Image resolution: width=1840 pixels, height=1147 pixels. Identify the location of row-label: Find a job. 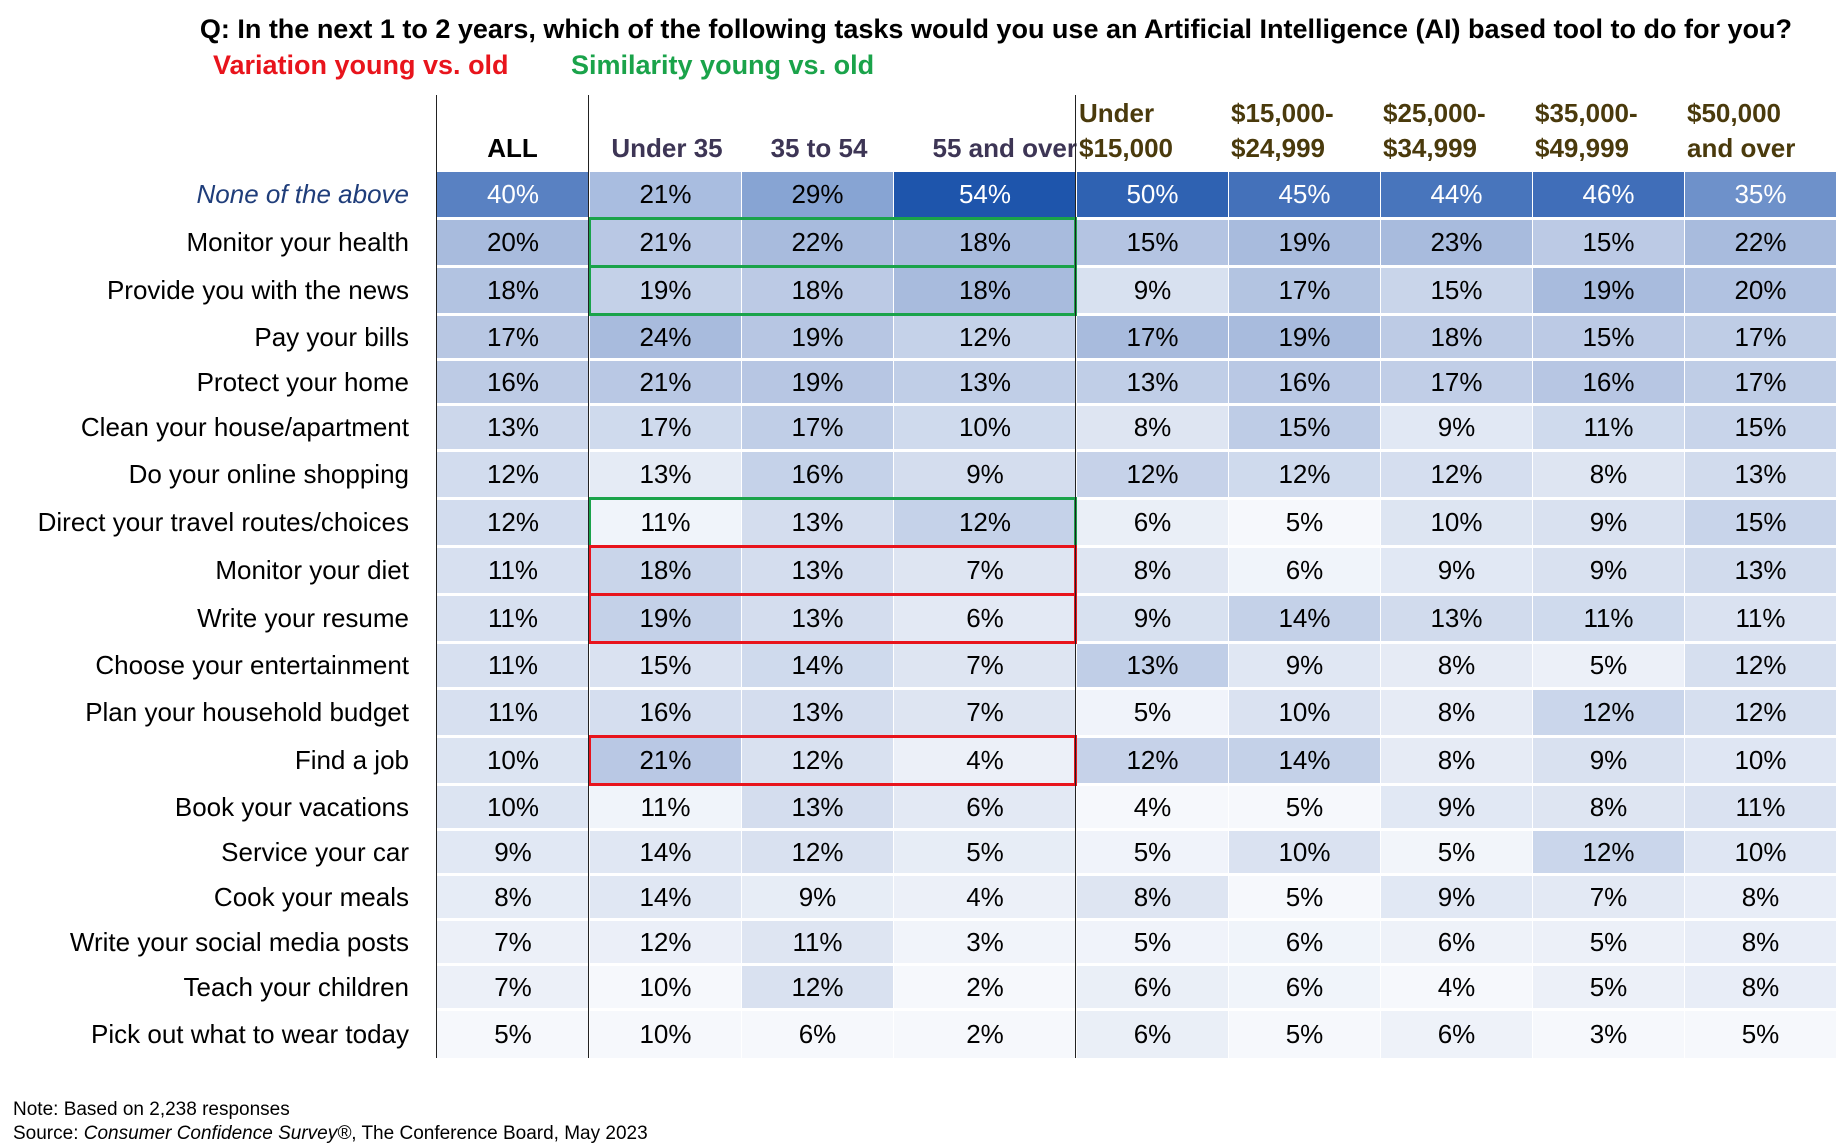
(351, 760).